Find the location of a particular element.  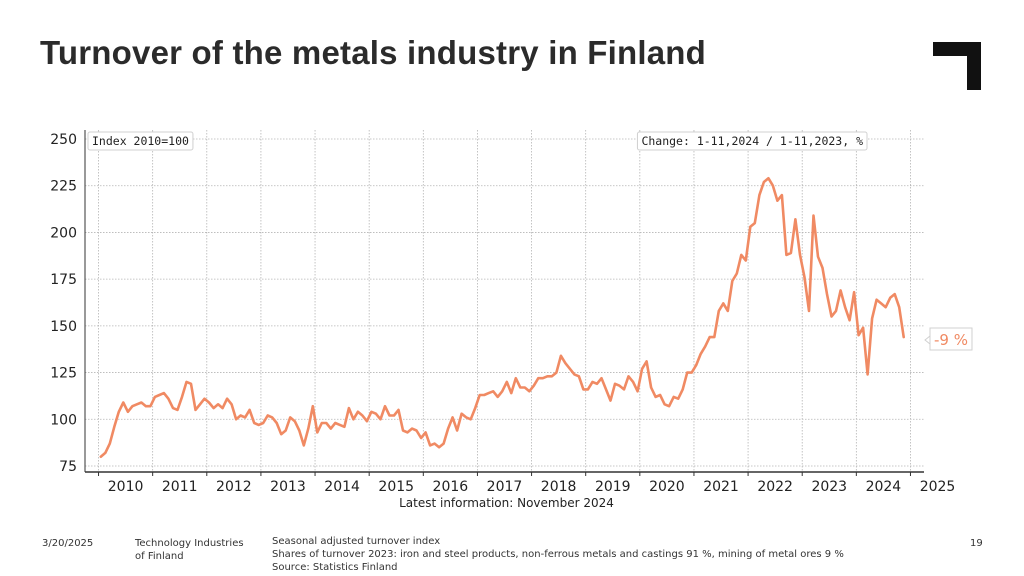

footer-date: 3/20/2025 is located at coordinates (68, 543).